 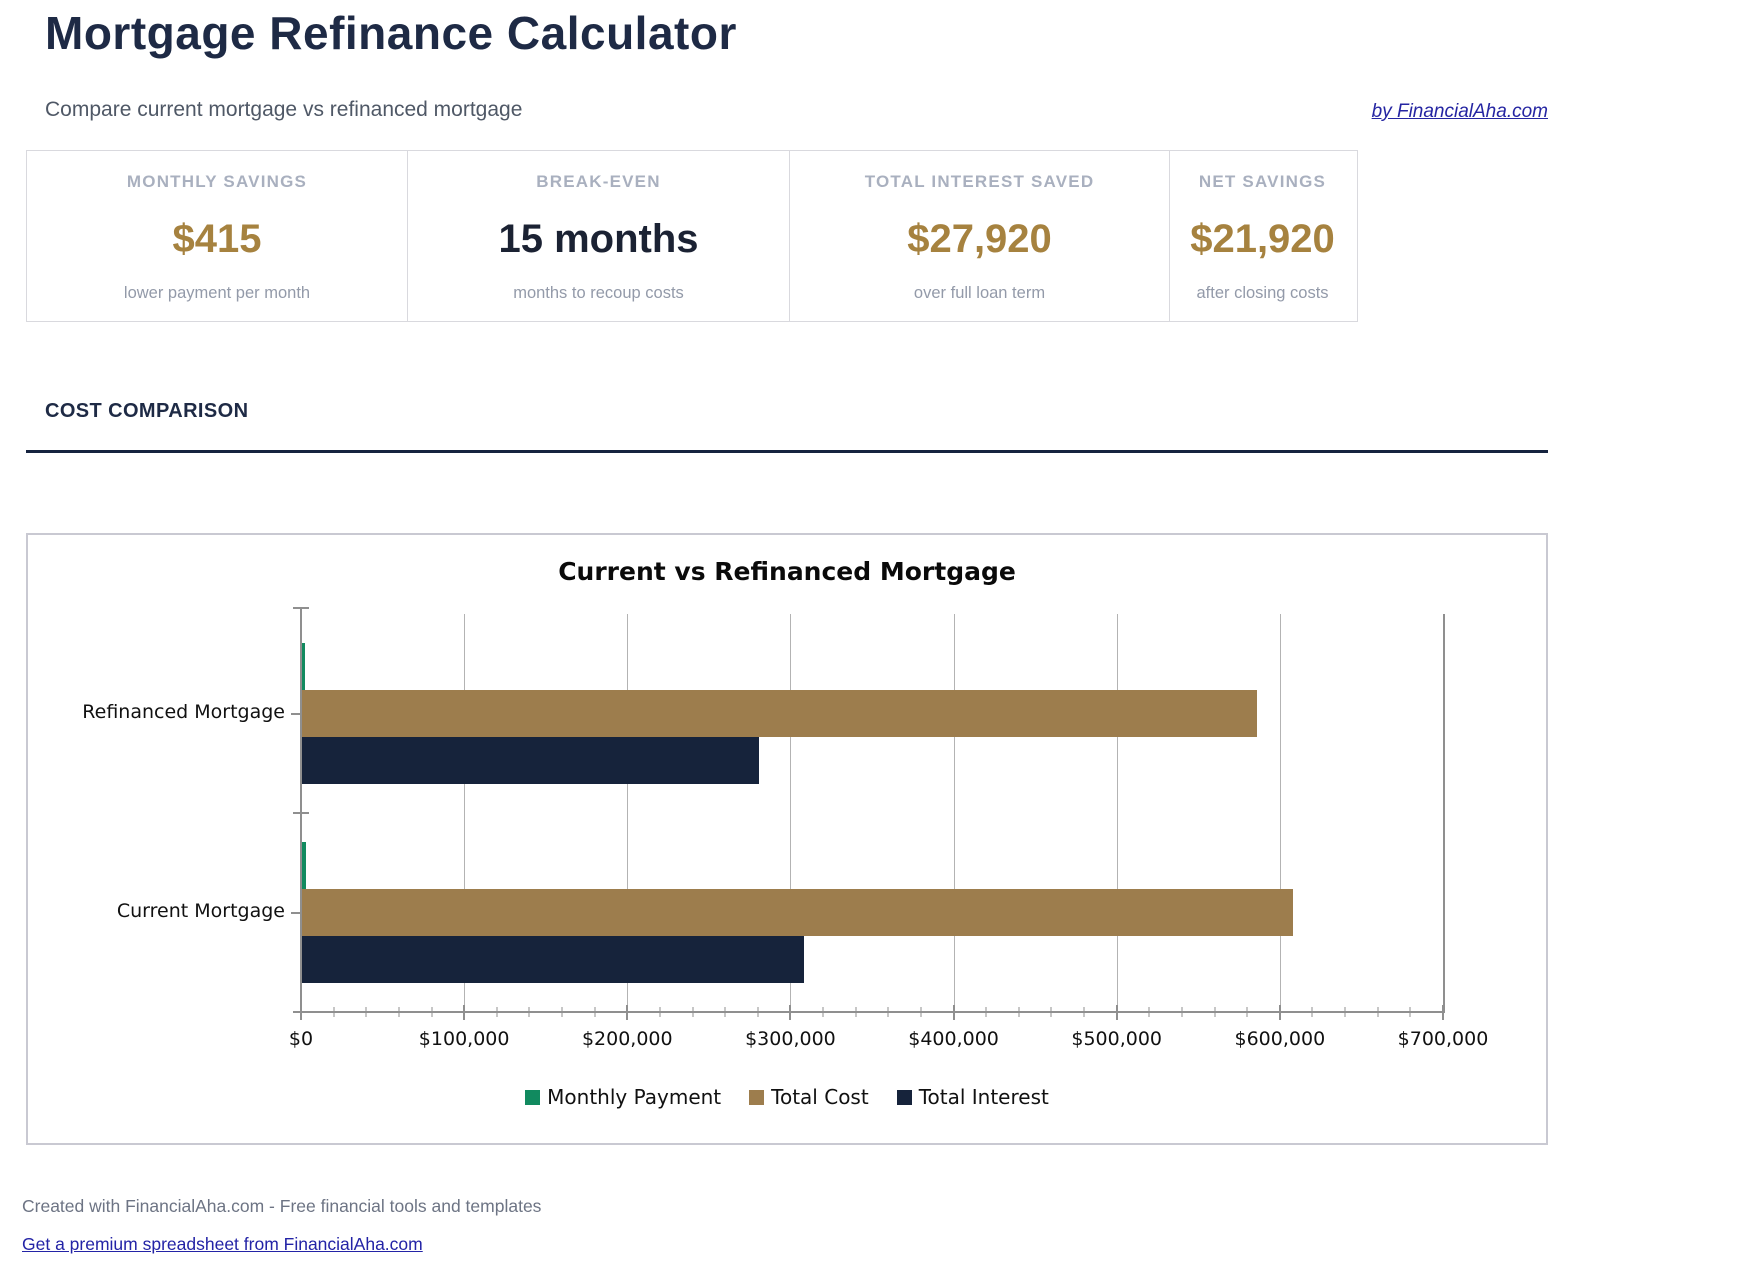 I want to click on legend-item: Monthly Payment, so click(x=623, y=1097).